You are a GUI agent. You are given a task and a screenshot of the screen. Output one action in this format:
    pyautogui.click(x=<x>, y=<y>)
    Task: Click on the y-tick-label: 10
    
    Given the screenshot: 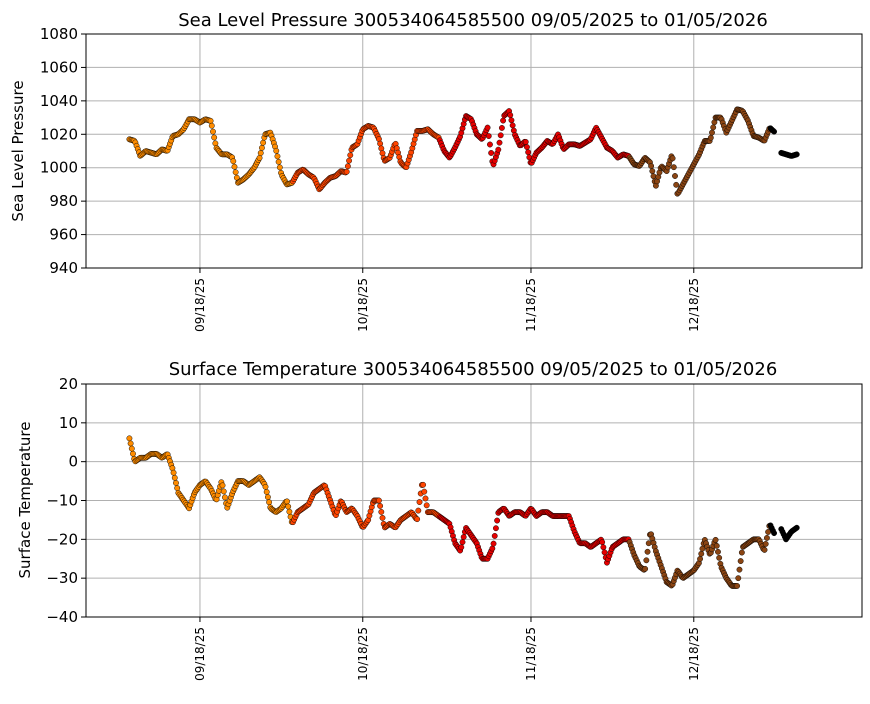 What is the action you would take?
    pyautogui.click(x=68, y=423)
    